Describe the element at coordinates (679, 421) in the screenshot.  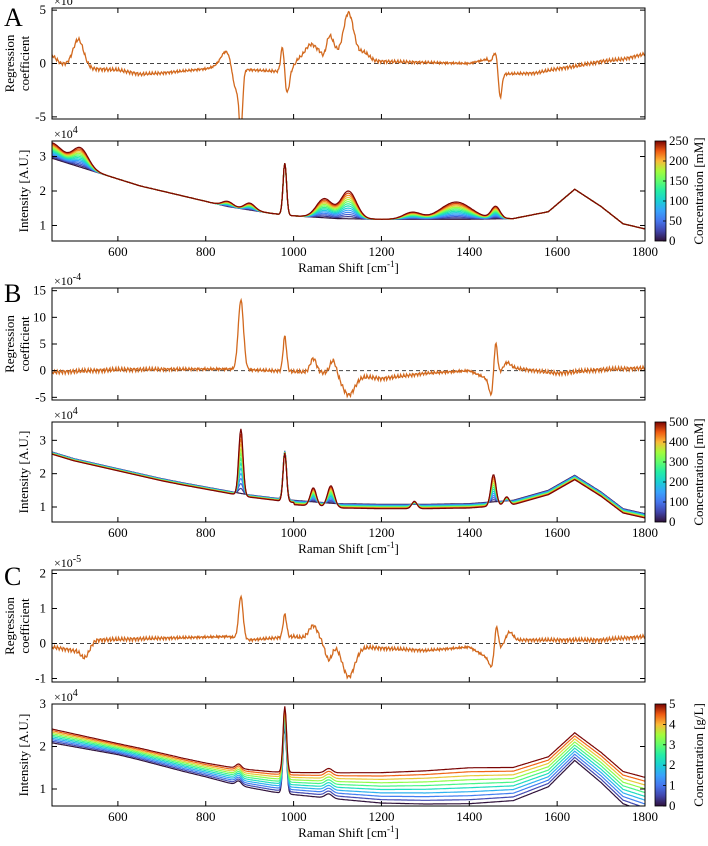
I see `colorbar-tick-label: 500` at that location.